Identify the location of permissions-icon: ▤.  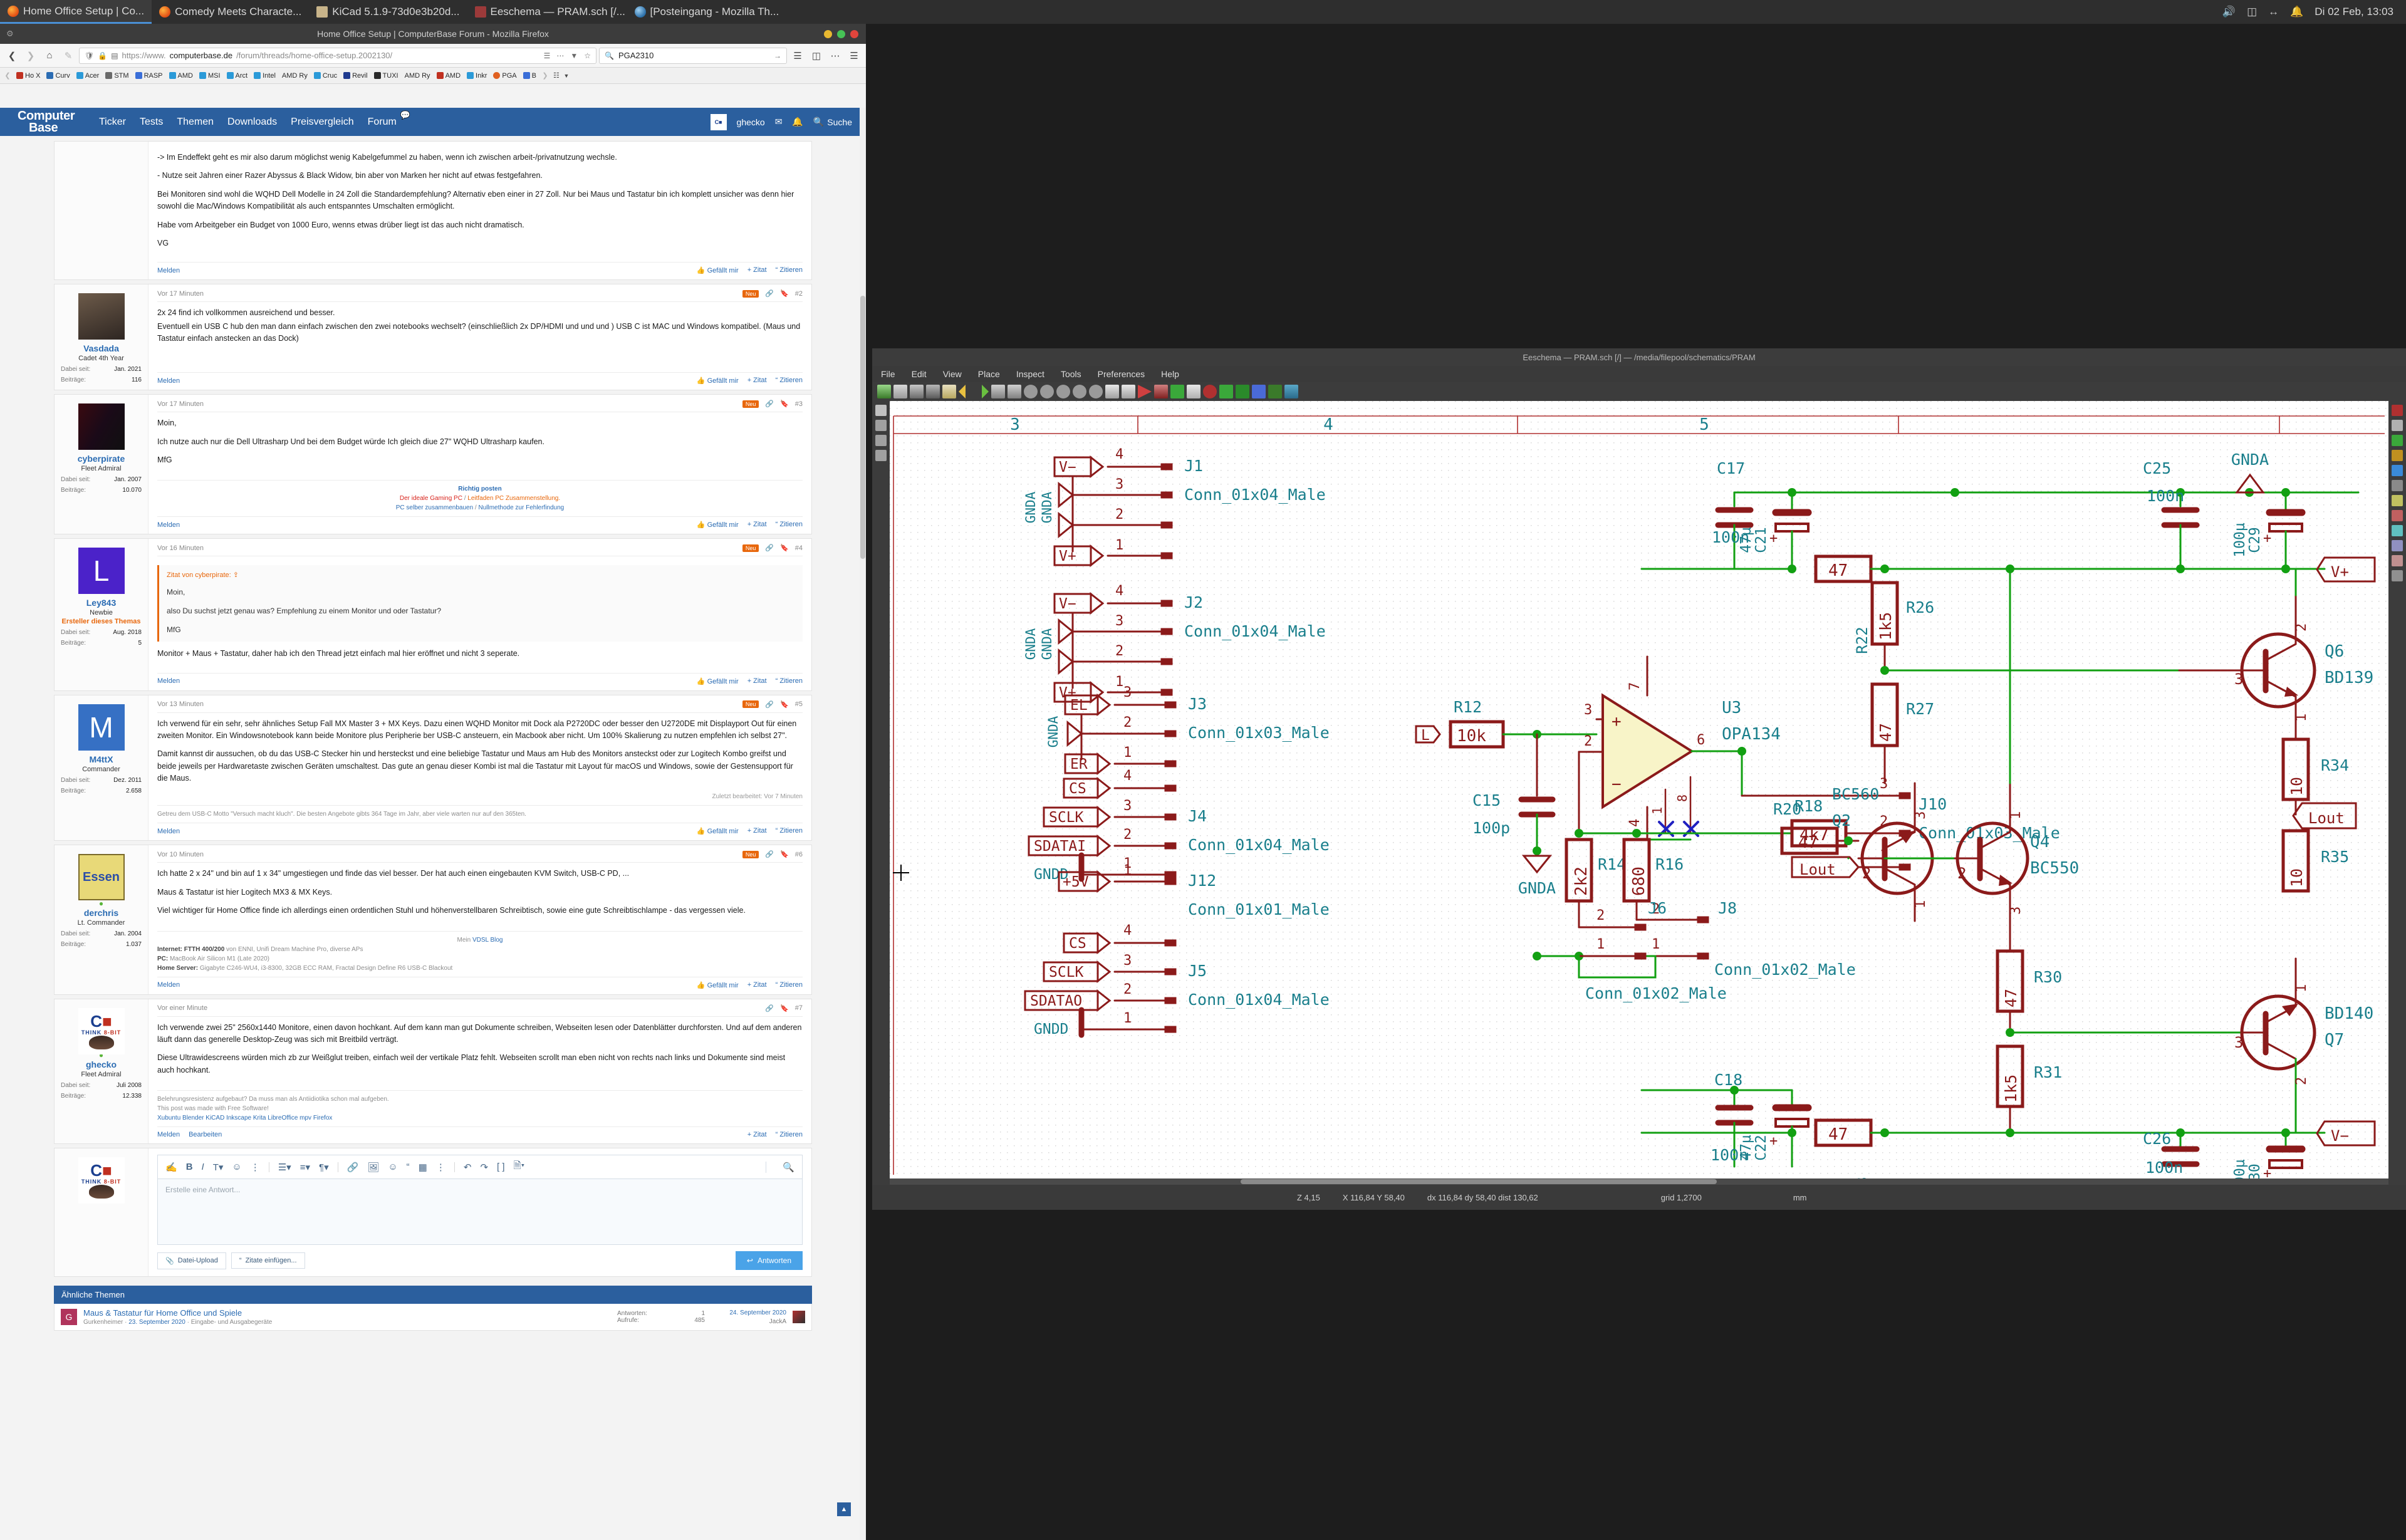
(114, 55).